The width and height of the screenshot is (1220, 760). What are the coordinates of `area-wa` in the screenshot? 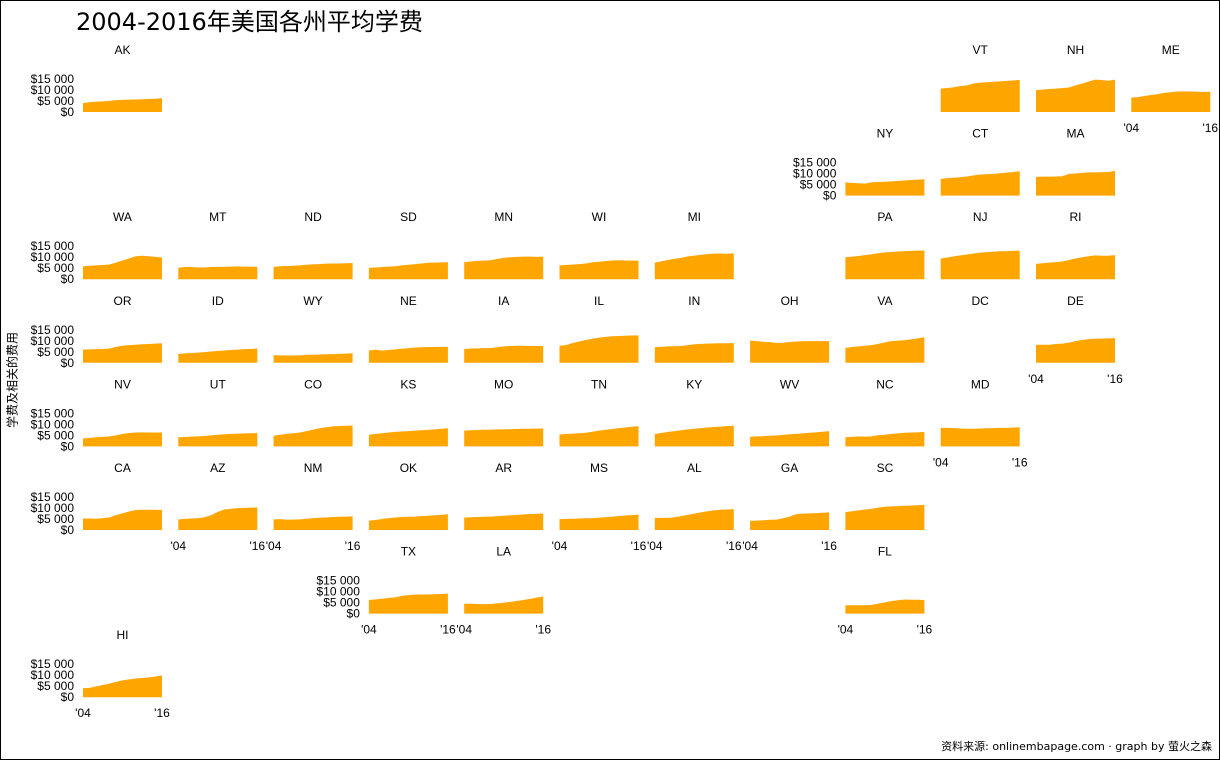 It's located at (122, 267).